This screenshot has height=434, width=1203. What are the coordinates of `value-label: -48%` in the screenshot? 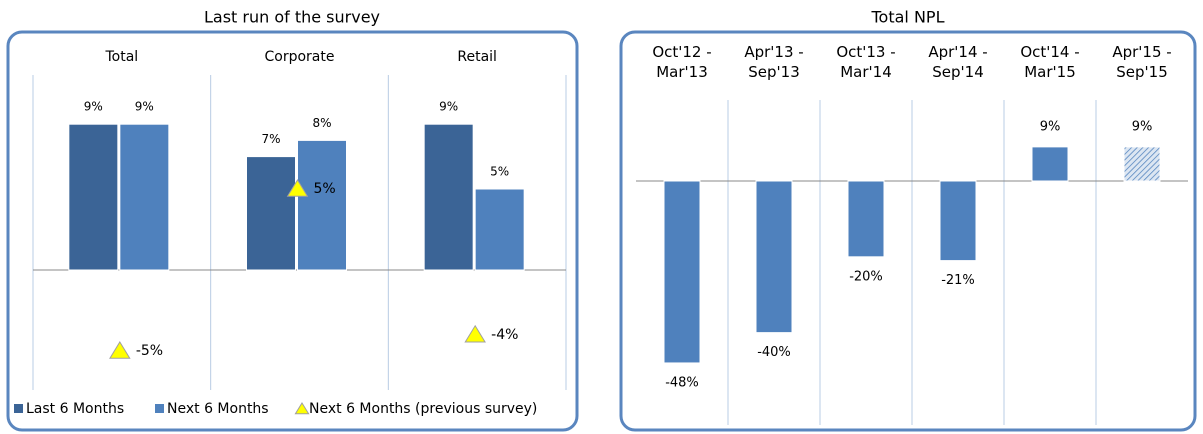 It's located at (682, 382).